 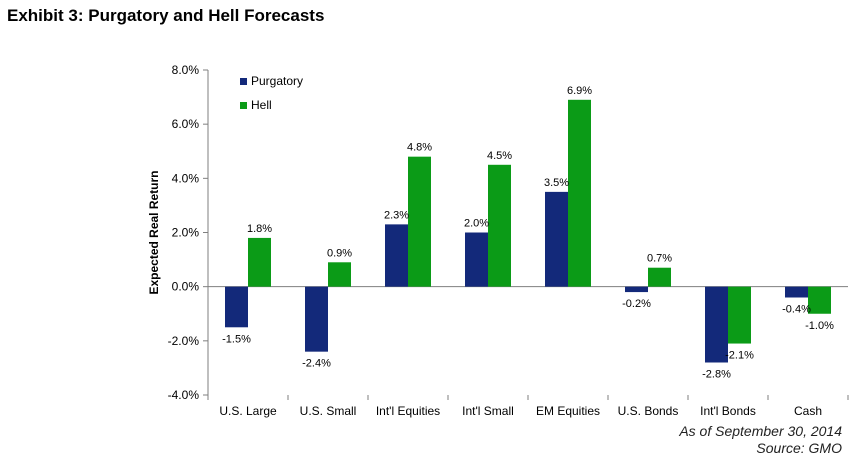 I want to click on data-label: 6.9%, so click(x=579, y=91).